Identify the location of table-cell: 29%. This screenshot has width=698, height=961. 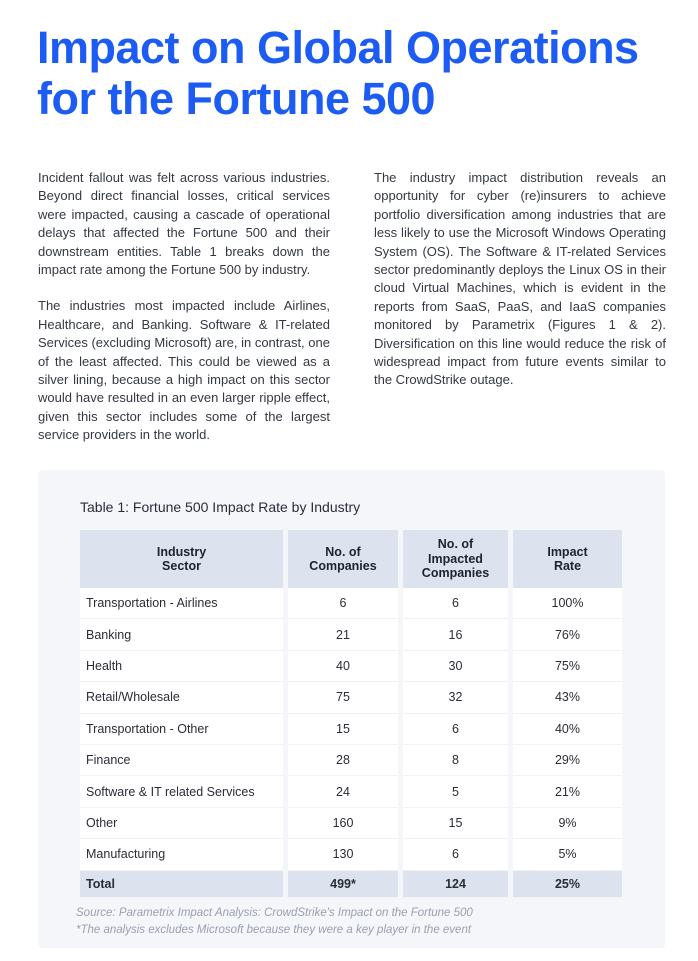
(567, 760).